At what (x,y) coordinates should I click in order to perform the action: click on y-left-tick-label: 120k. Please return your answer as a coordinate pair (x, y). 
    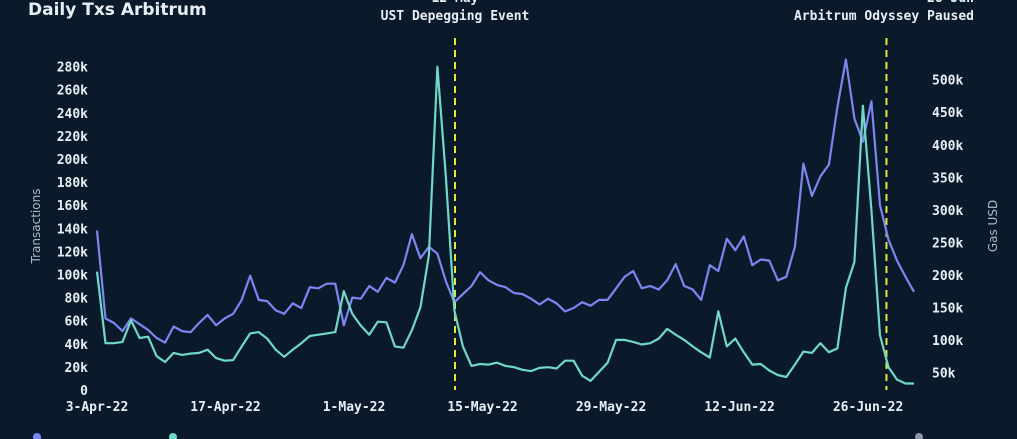
    Looking at the image, I should click on (72, 252).